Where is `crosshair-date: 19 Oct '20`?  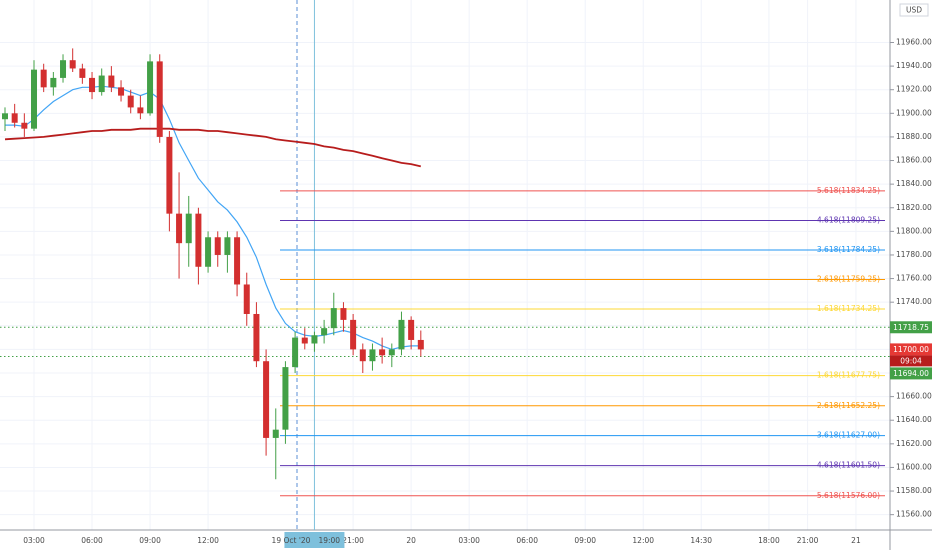 crosshair-date: 19 Oct '20 is located at coordinates (291, 540).